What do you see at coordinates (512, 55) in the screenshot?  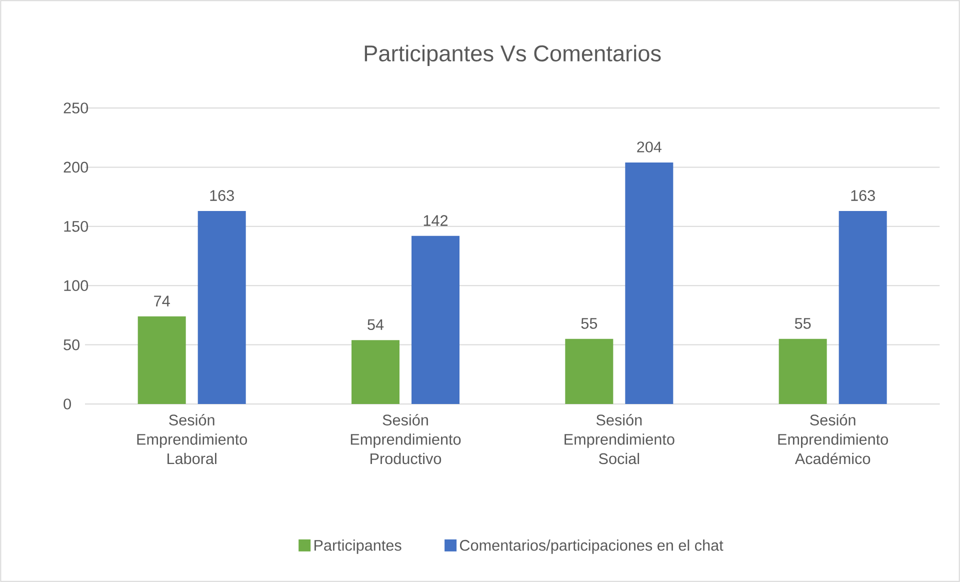 I see `chart-title: Participantes Vs Comentarios` at bounding box center [512, 55].